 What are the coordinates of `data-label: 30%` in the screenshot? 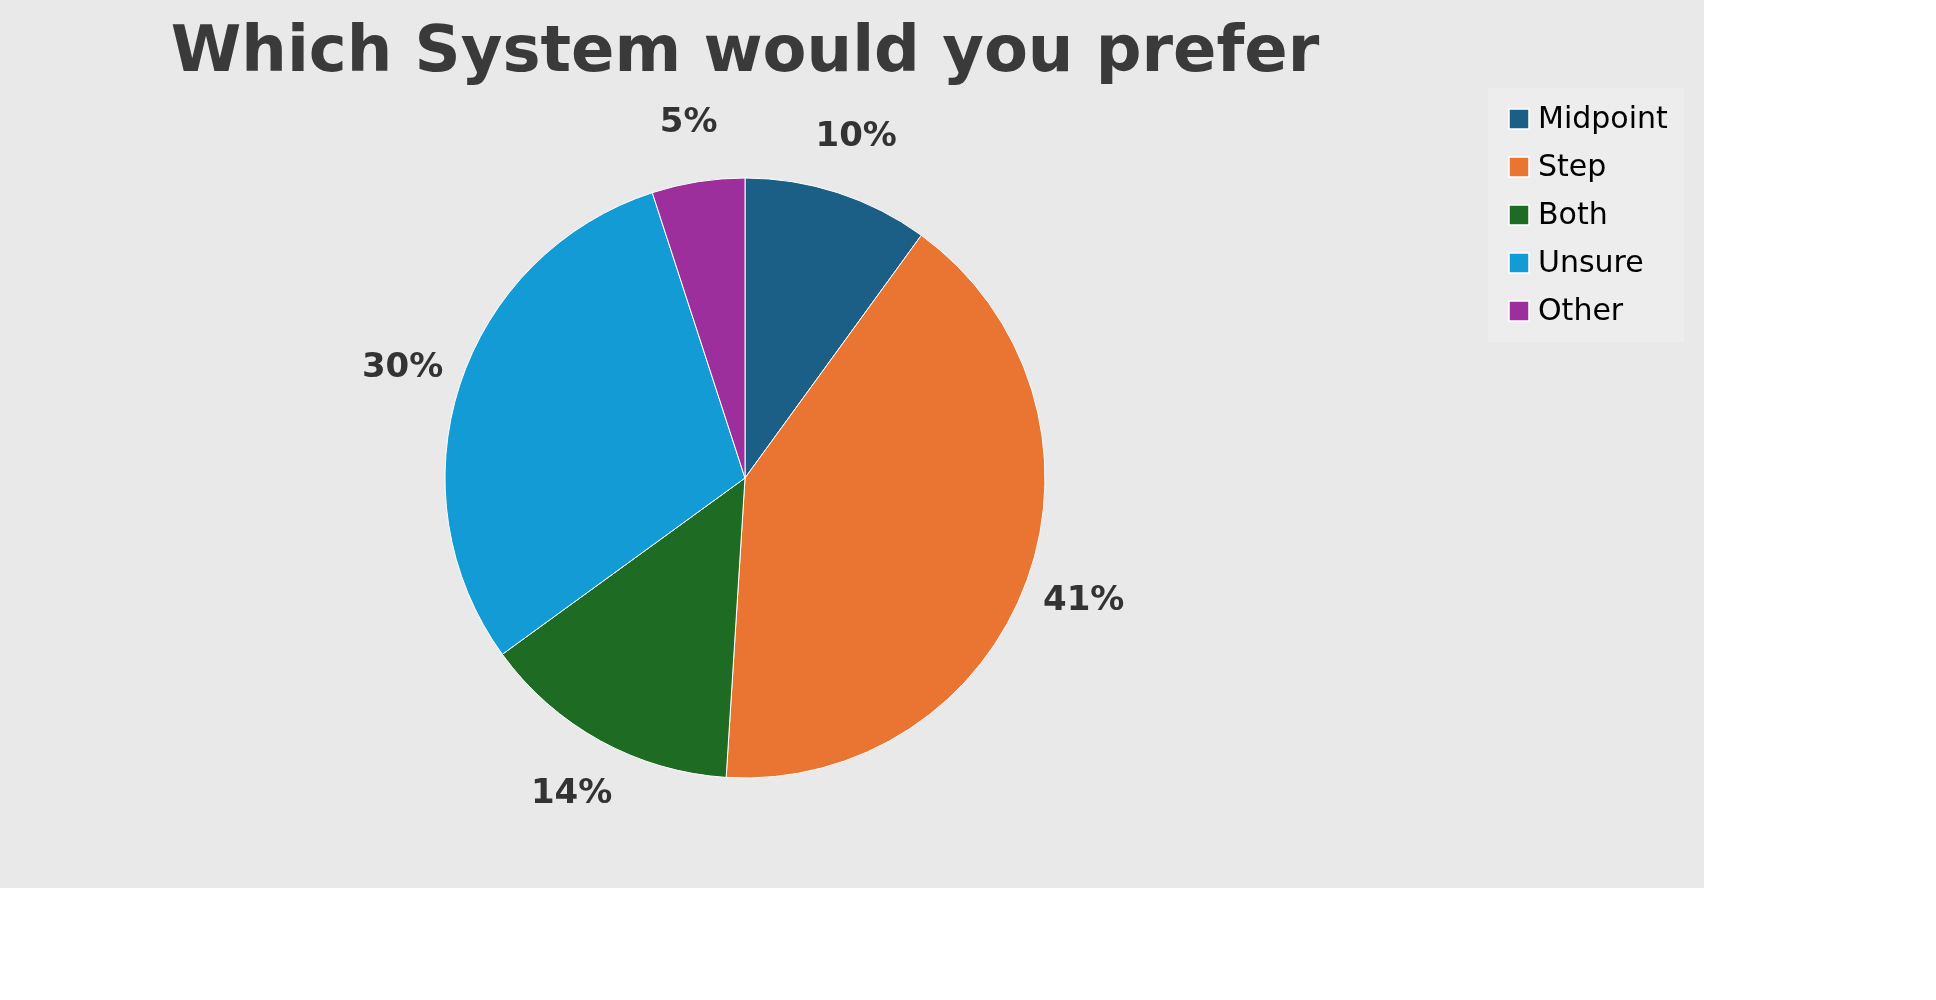 It's located at (402, 364).